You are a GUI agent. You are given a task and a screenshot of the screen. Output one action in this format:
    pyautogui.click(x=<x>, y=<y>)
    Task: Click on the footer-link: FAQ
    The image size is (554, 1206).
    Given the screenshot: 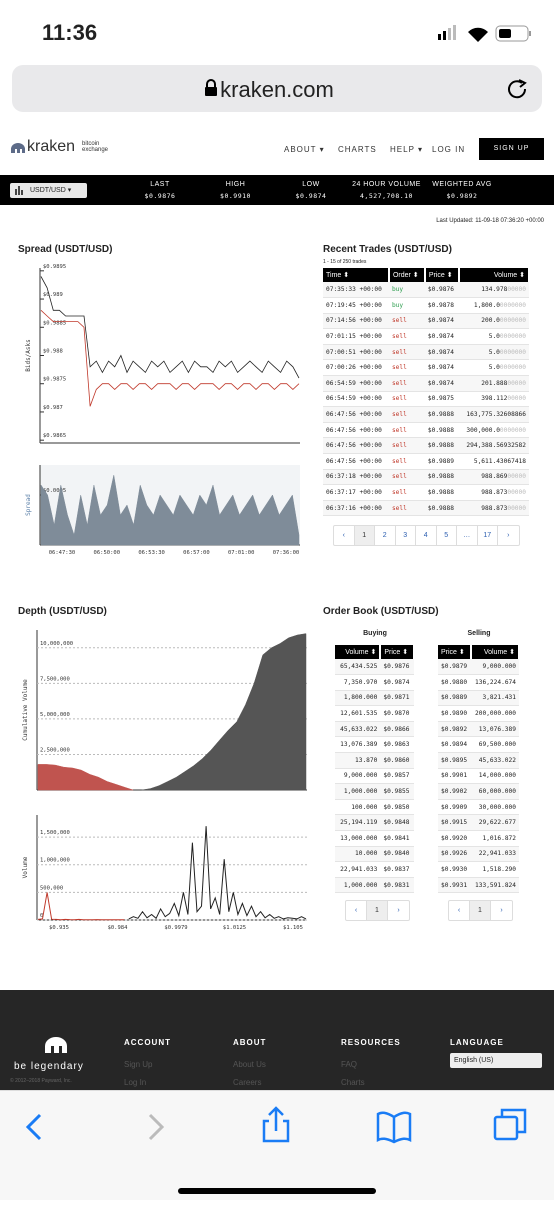 What is the action you would take?
    pyautogui.click(x=349, y=1064)
    